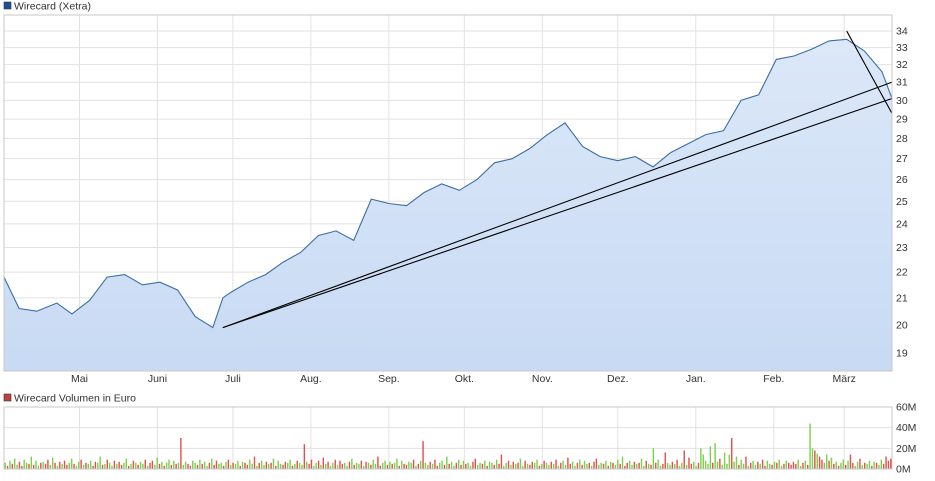 This screenshot has height=481, width=935. Describe the element at coordinates (902, 180) in the screenshot. I see `price-y-tick-label: 26` at that location.